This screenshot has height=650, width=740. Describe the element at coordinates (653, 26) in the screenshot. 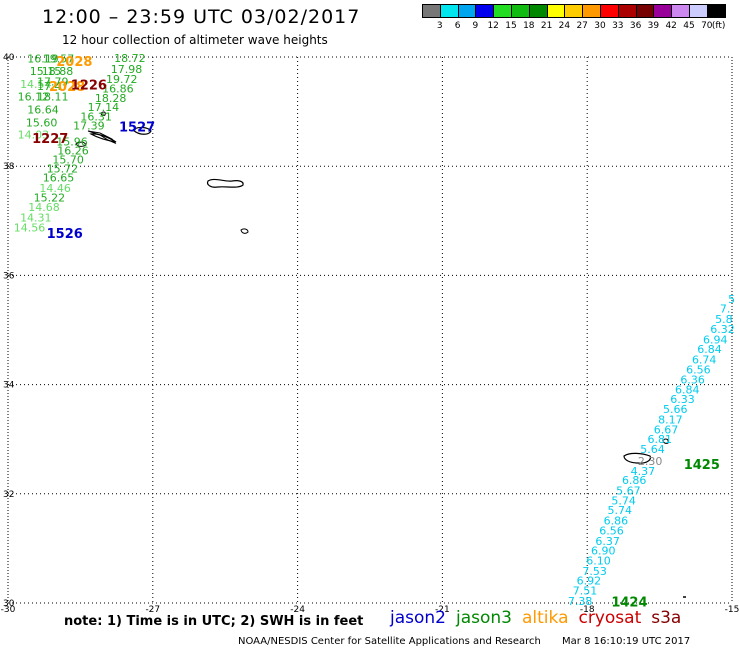

I see `colorbar-label: 39` at that location.